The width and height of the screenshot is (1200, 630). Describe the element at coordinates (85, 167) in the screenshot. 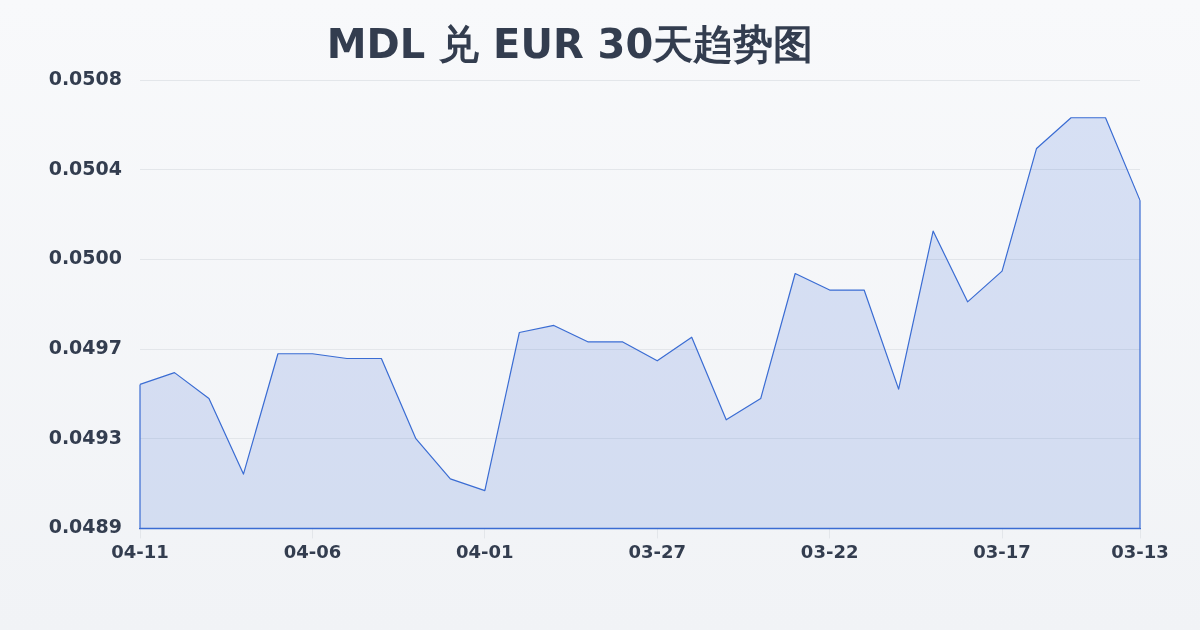

I see `y-tick-label: 0.0504` at that location.